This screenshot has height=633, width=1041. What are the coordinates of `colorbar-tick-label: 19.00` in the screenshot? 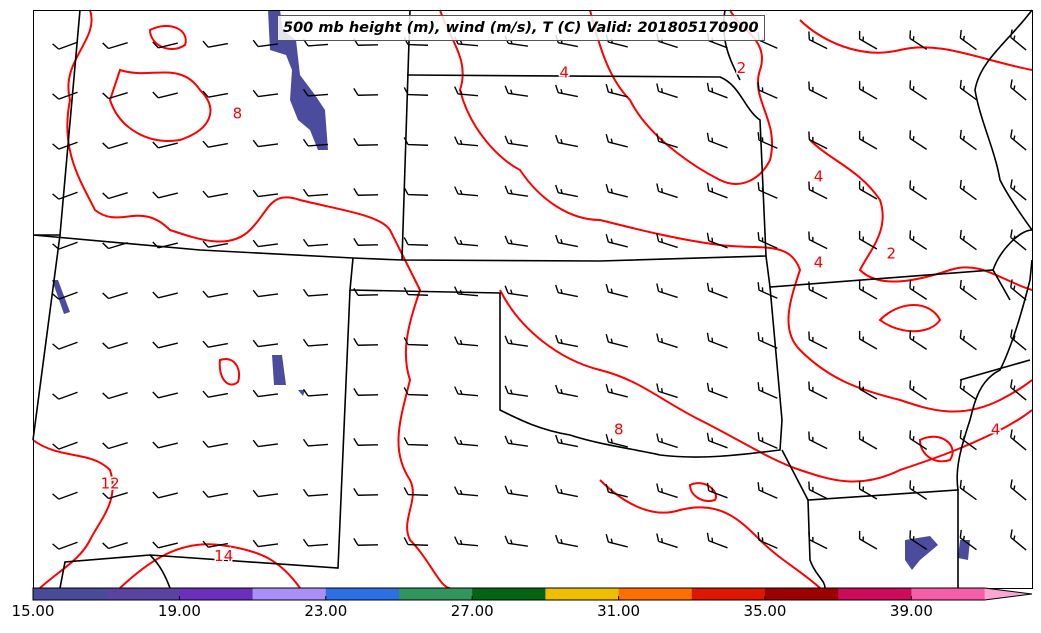 It's located at (179, 611).